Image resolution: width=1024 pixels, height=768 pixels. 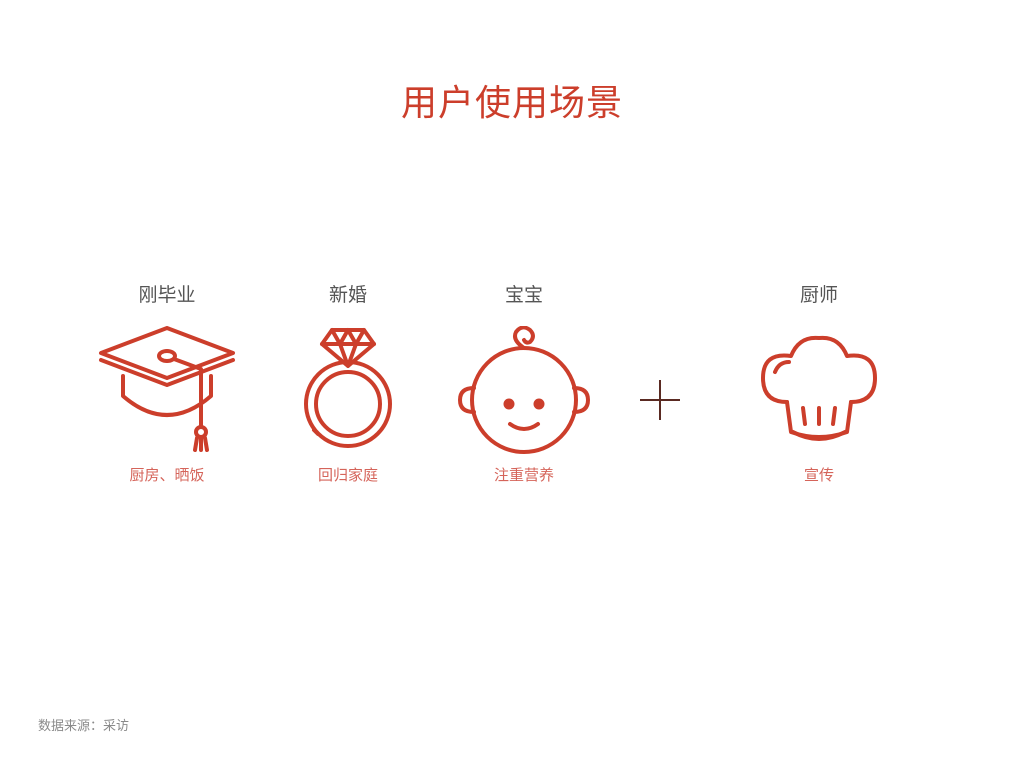 What do you see at coordinates (523, 475) in the screenshot?
I see `scenario-caption: 注重营养` at bounding box center [523, 475].